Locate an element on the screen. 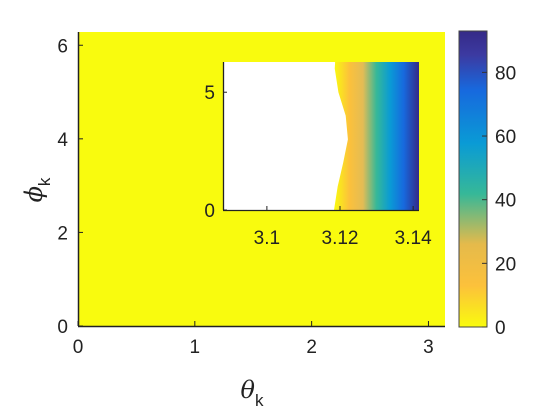  inset-heatmap-band is located at coordinates (376, 136).